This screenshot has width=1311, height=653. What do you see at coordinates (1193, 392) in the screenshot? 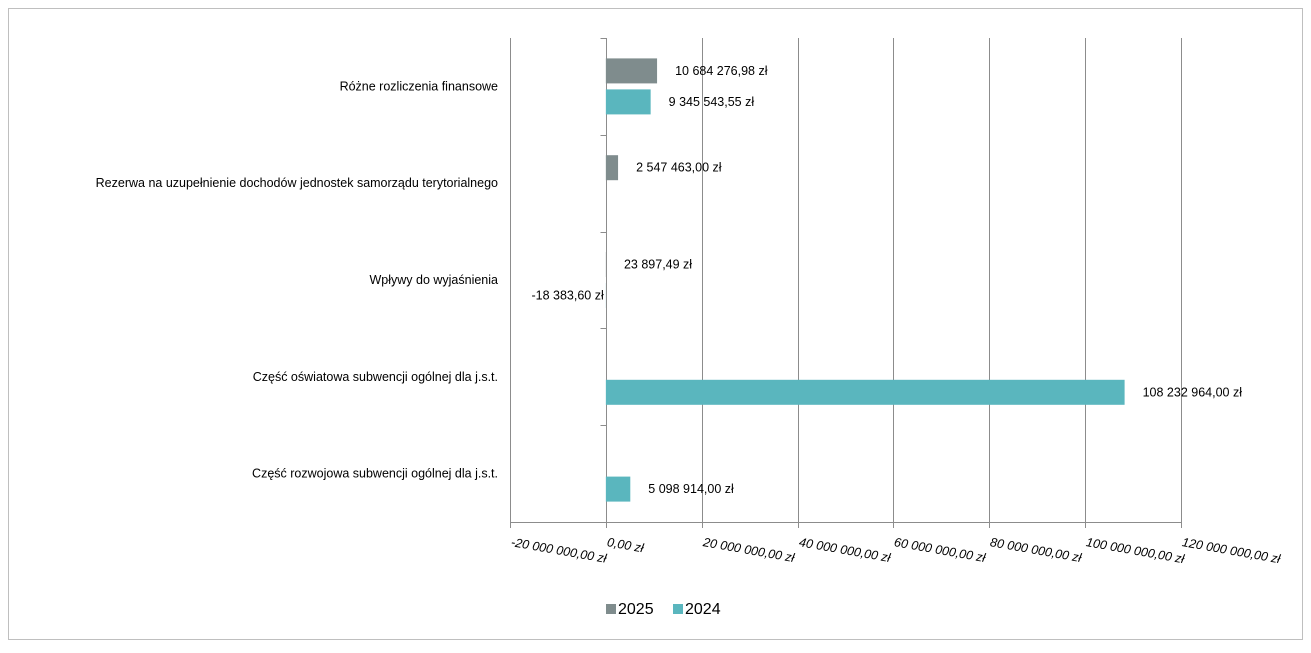
I see `data-label: 108 232 964,00 zł` at bounding box center [1193, 392].